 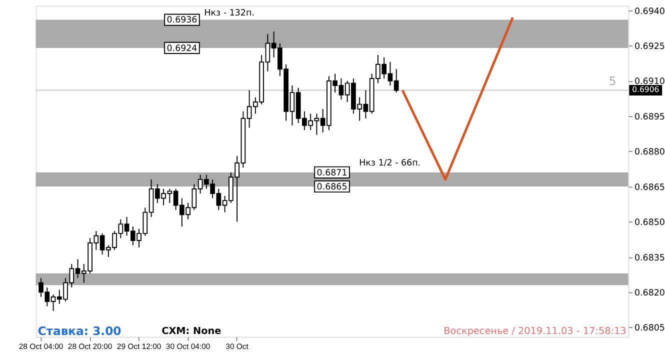 What do you see at coordinates (649, 258) in the screenshot?
I see `y-tick-label: 0.6835` at bounding box center [649, 258].